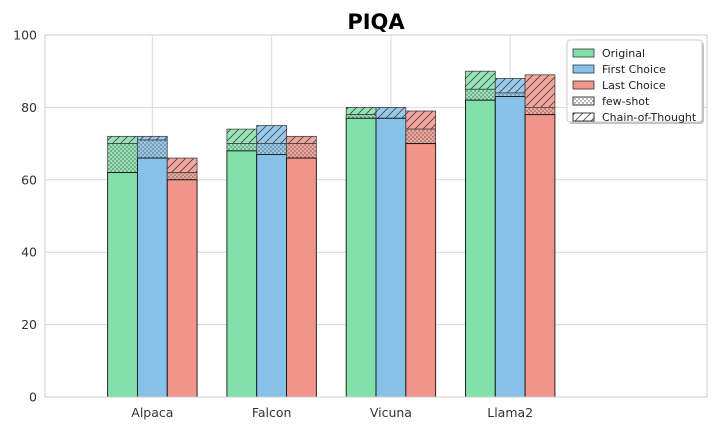 Image resolution: width=720 pixels, height=432 pixels. Describe the element at coordinates (33, 397) in the screenshot. I see `y-tick-label: 0` at that location.